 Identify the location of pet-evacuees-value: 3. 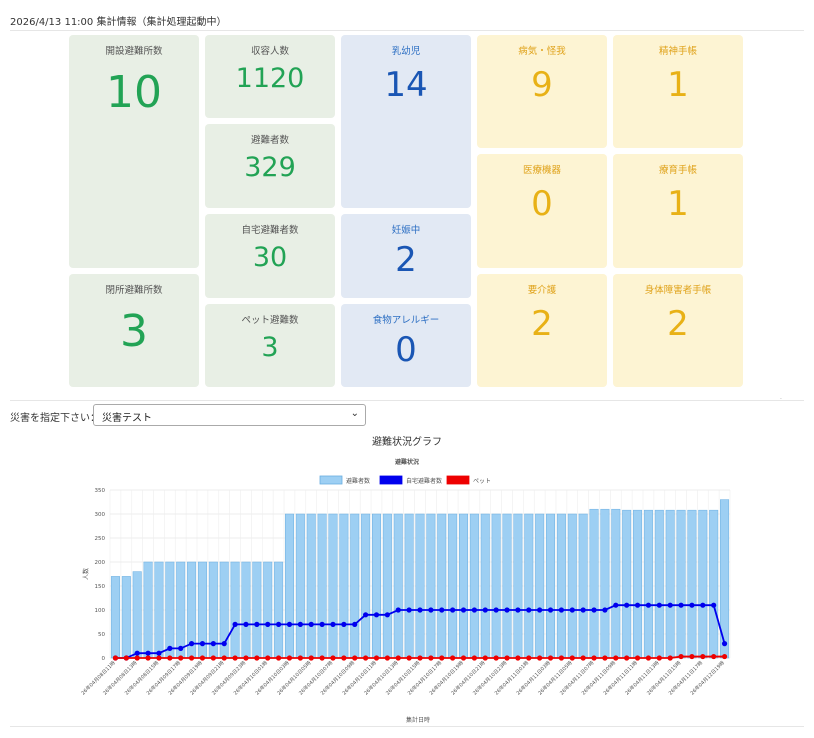
(270, 347).